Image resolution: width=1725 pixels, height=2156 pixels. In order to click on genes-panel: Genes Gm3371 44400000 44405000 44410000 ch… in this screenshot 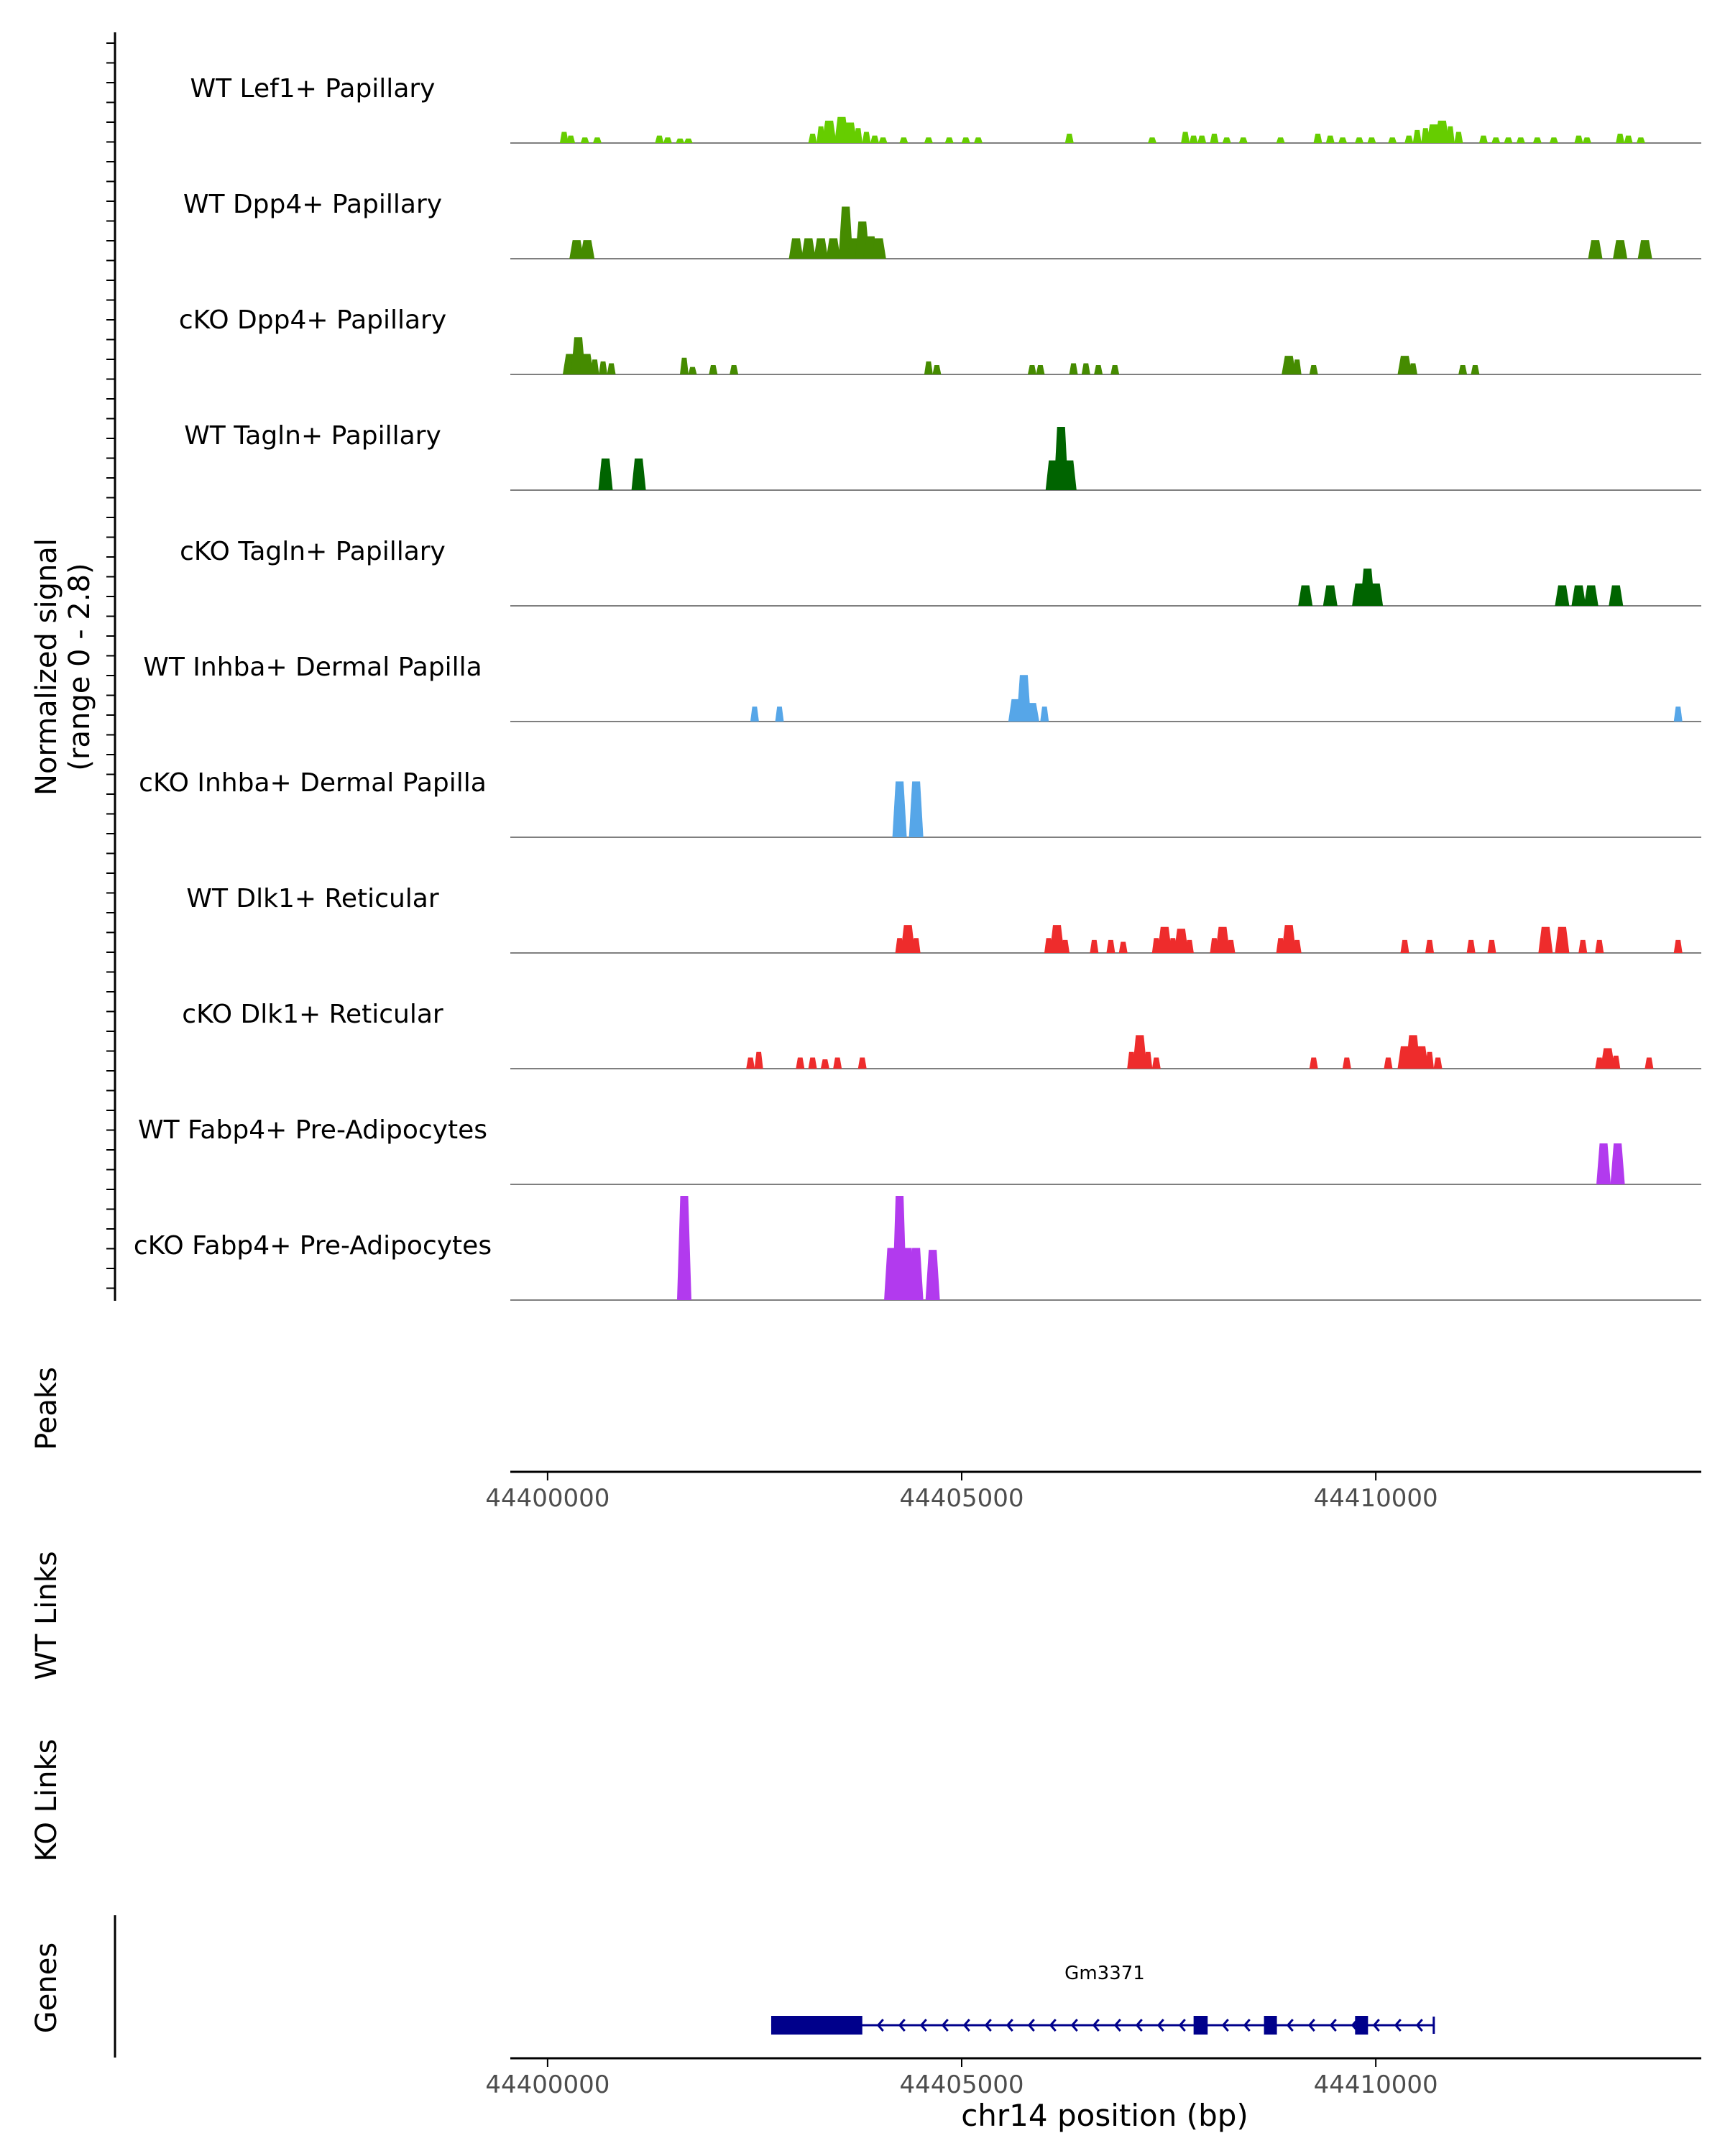, I will do `click(865, 2024)`.